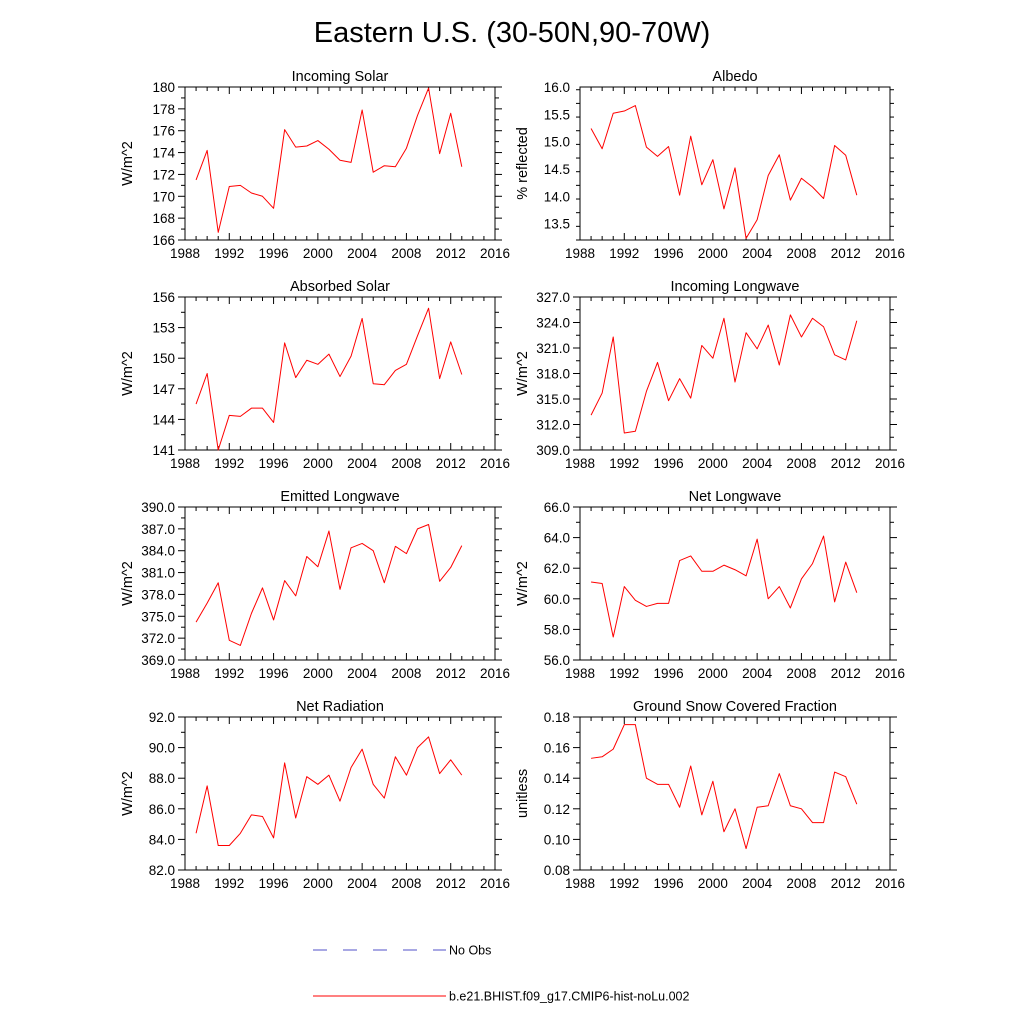 This screenshot has height=1024, width=1024. What do you see at coordinates (557, 839) in the screenshot?
I see `y-tick-label: 0.10` at bounding box center [557, 839].